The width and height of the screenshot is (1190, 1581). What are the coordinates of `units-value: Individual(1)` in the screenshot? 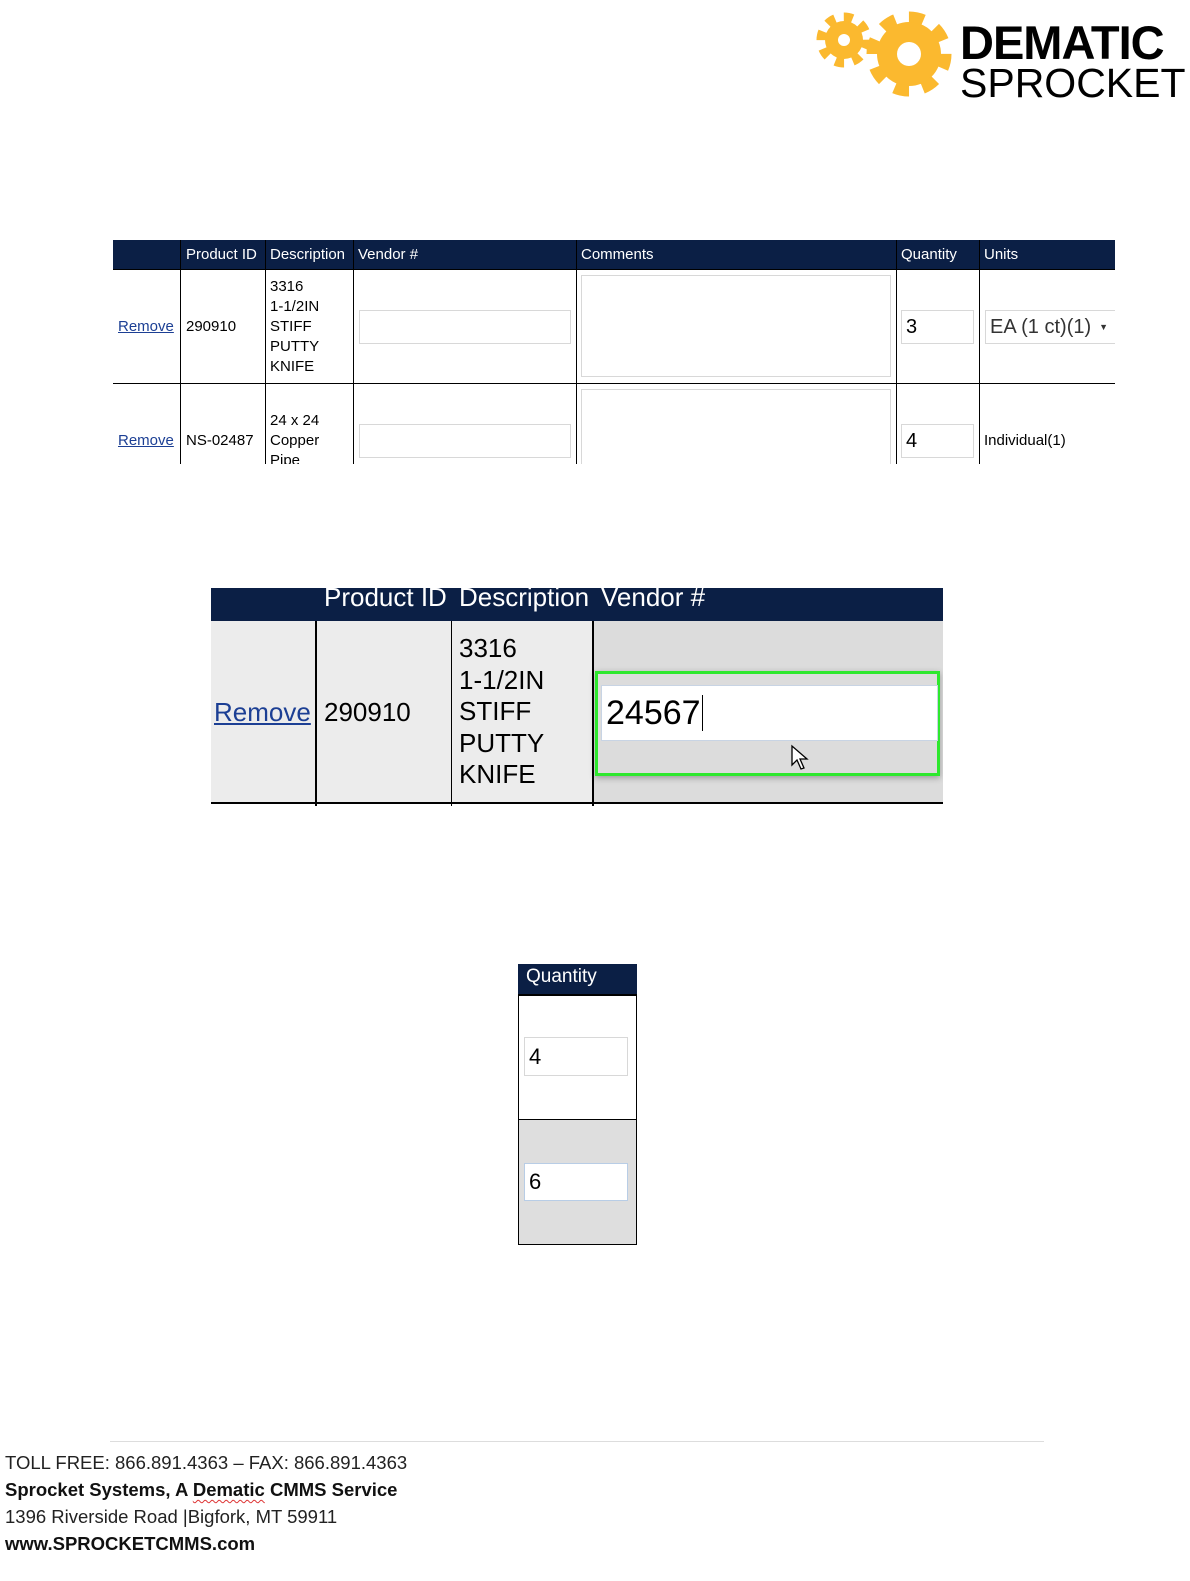 It's located at (1025, 440).